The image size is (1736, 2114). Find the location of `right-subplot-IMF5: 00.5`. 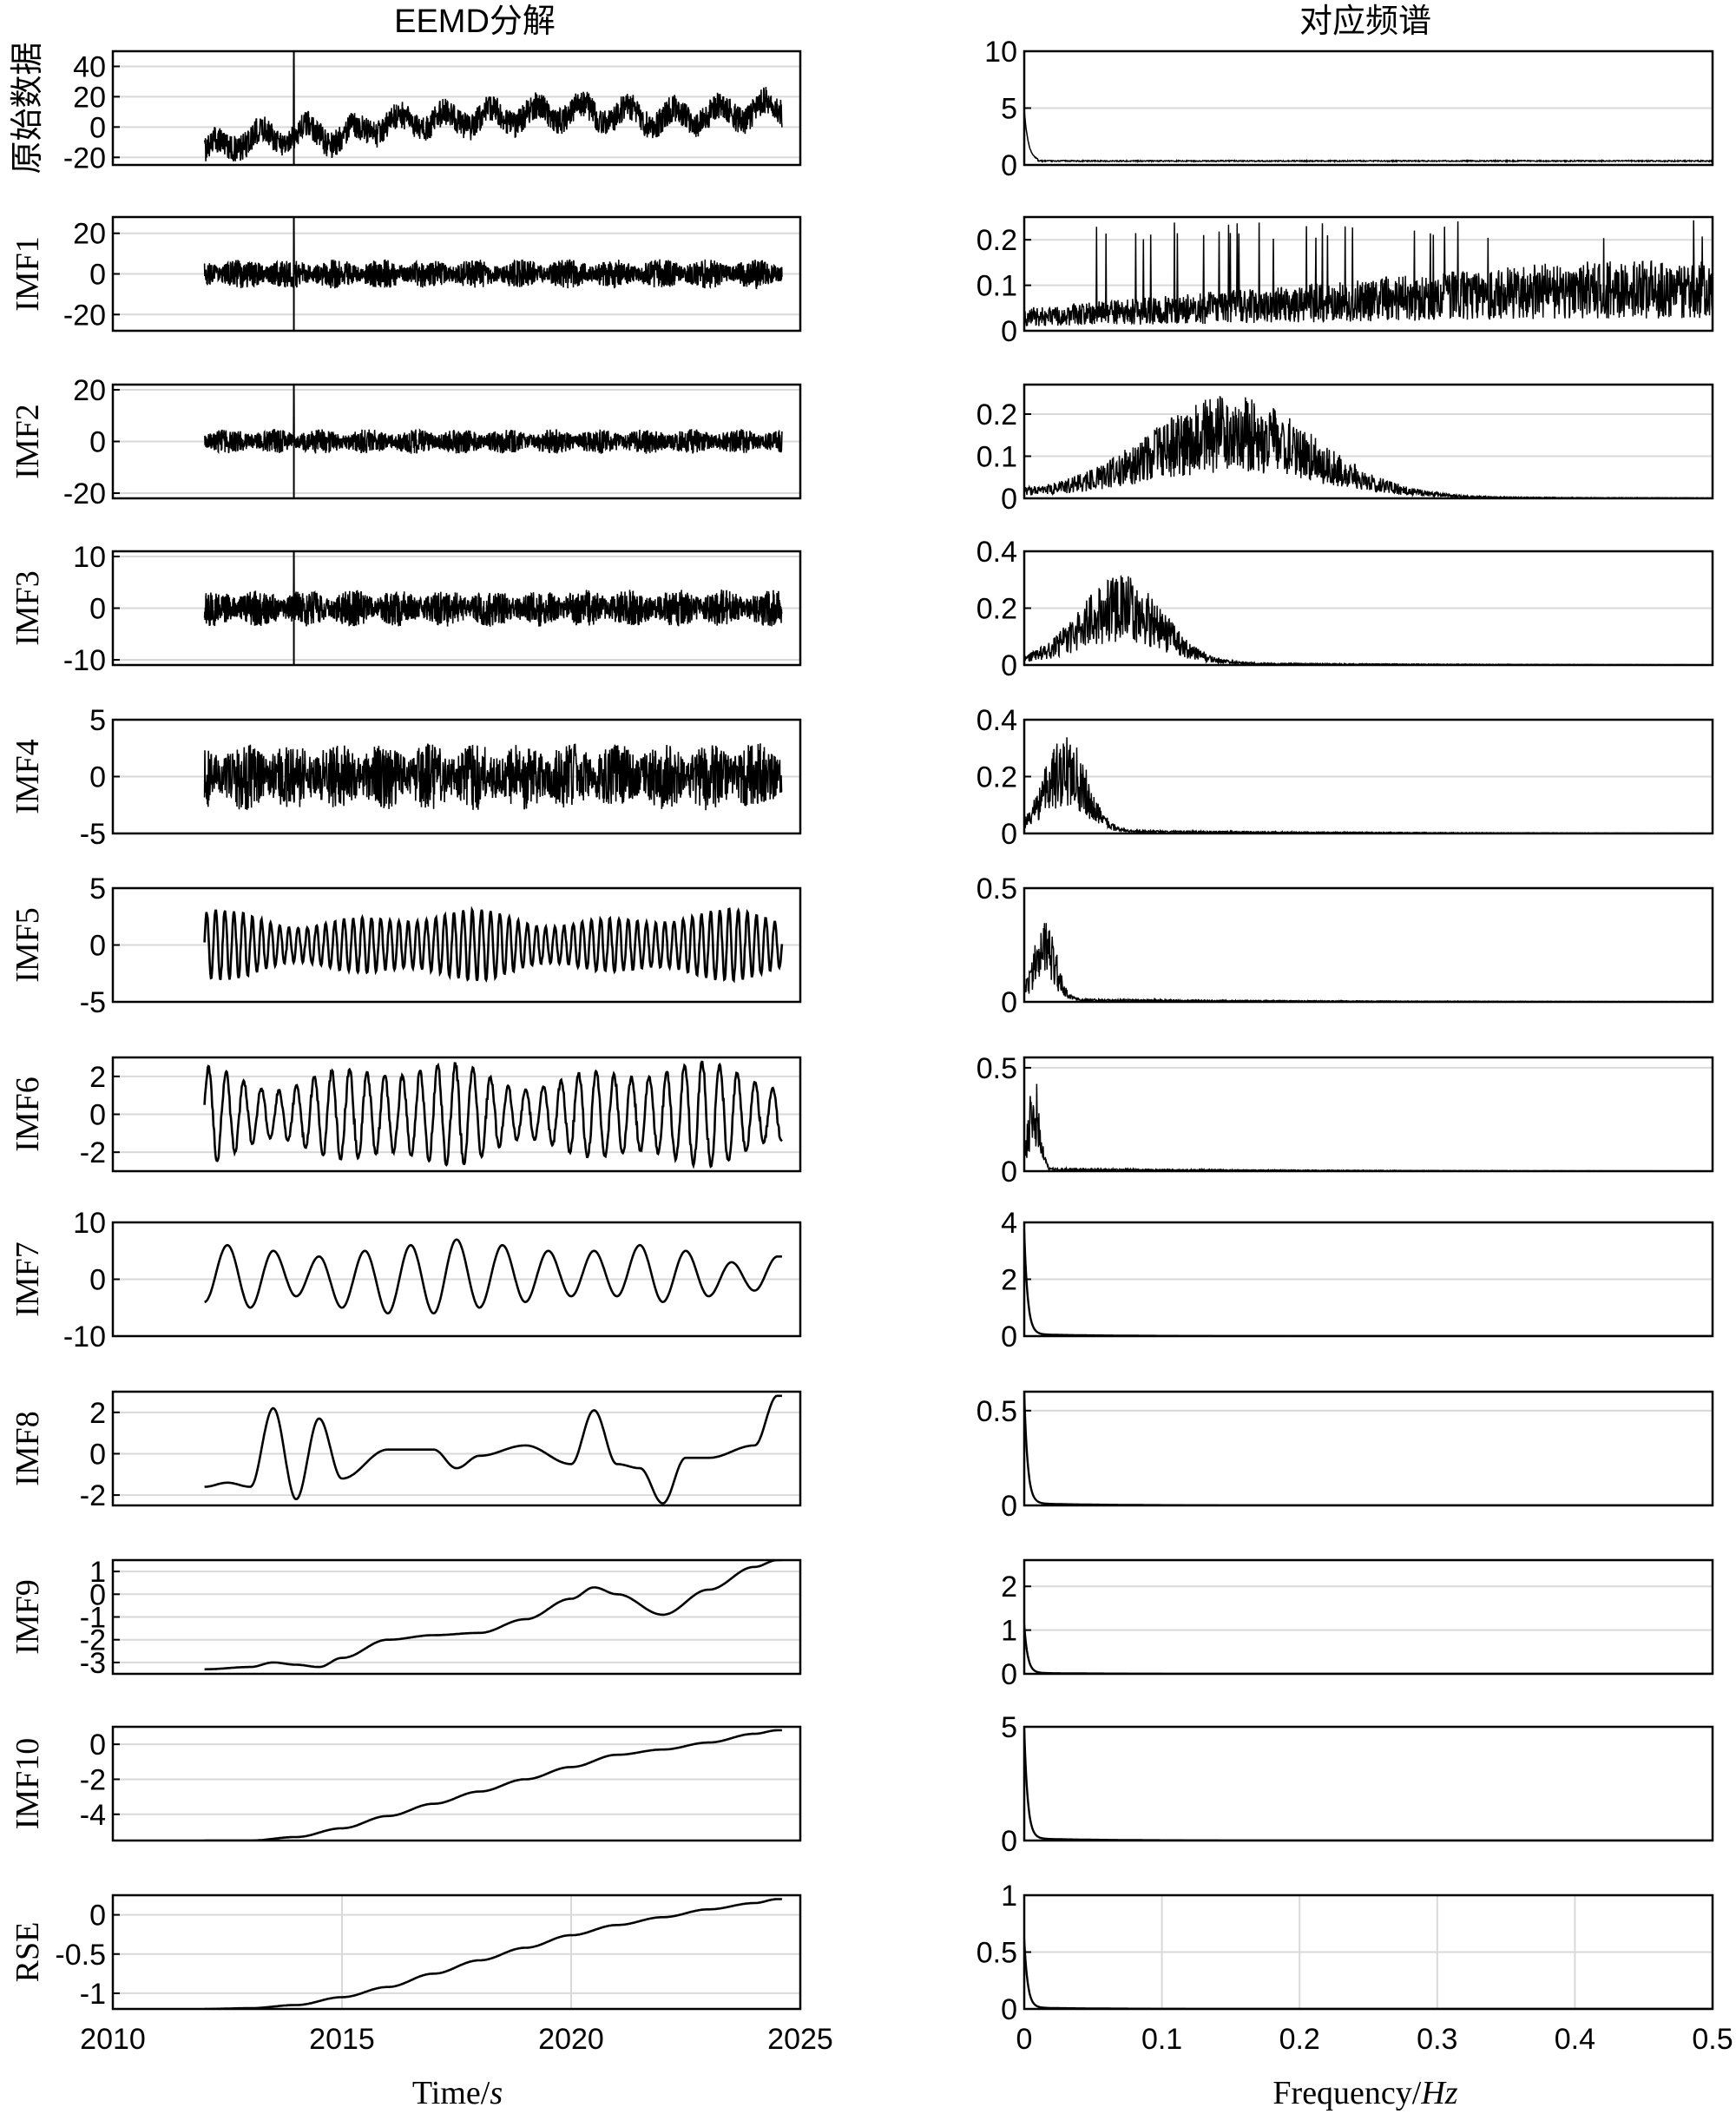

right-subplot-IMF5: 00.5 is located at coordinates (1345, 946).